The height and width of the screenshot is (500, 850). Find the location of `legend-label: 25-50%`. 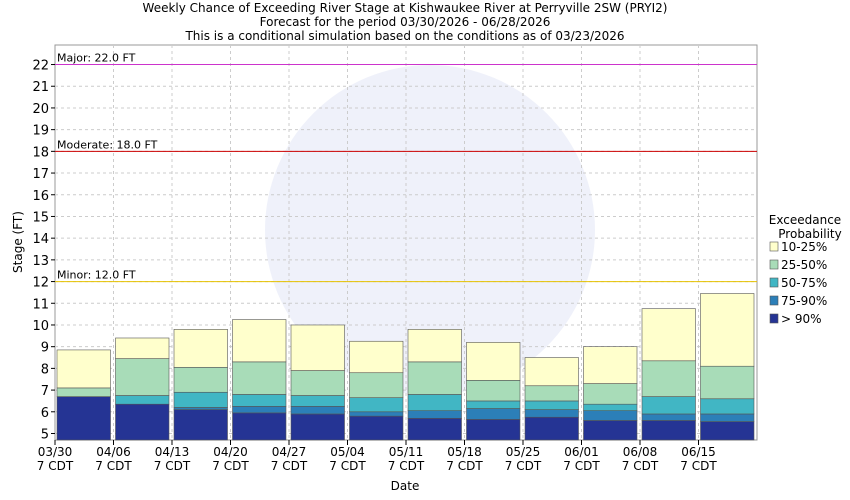

legend-label: 25-50% is located at coordinates (804, 265).